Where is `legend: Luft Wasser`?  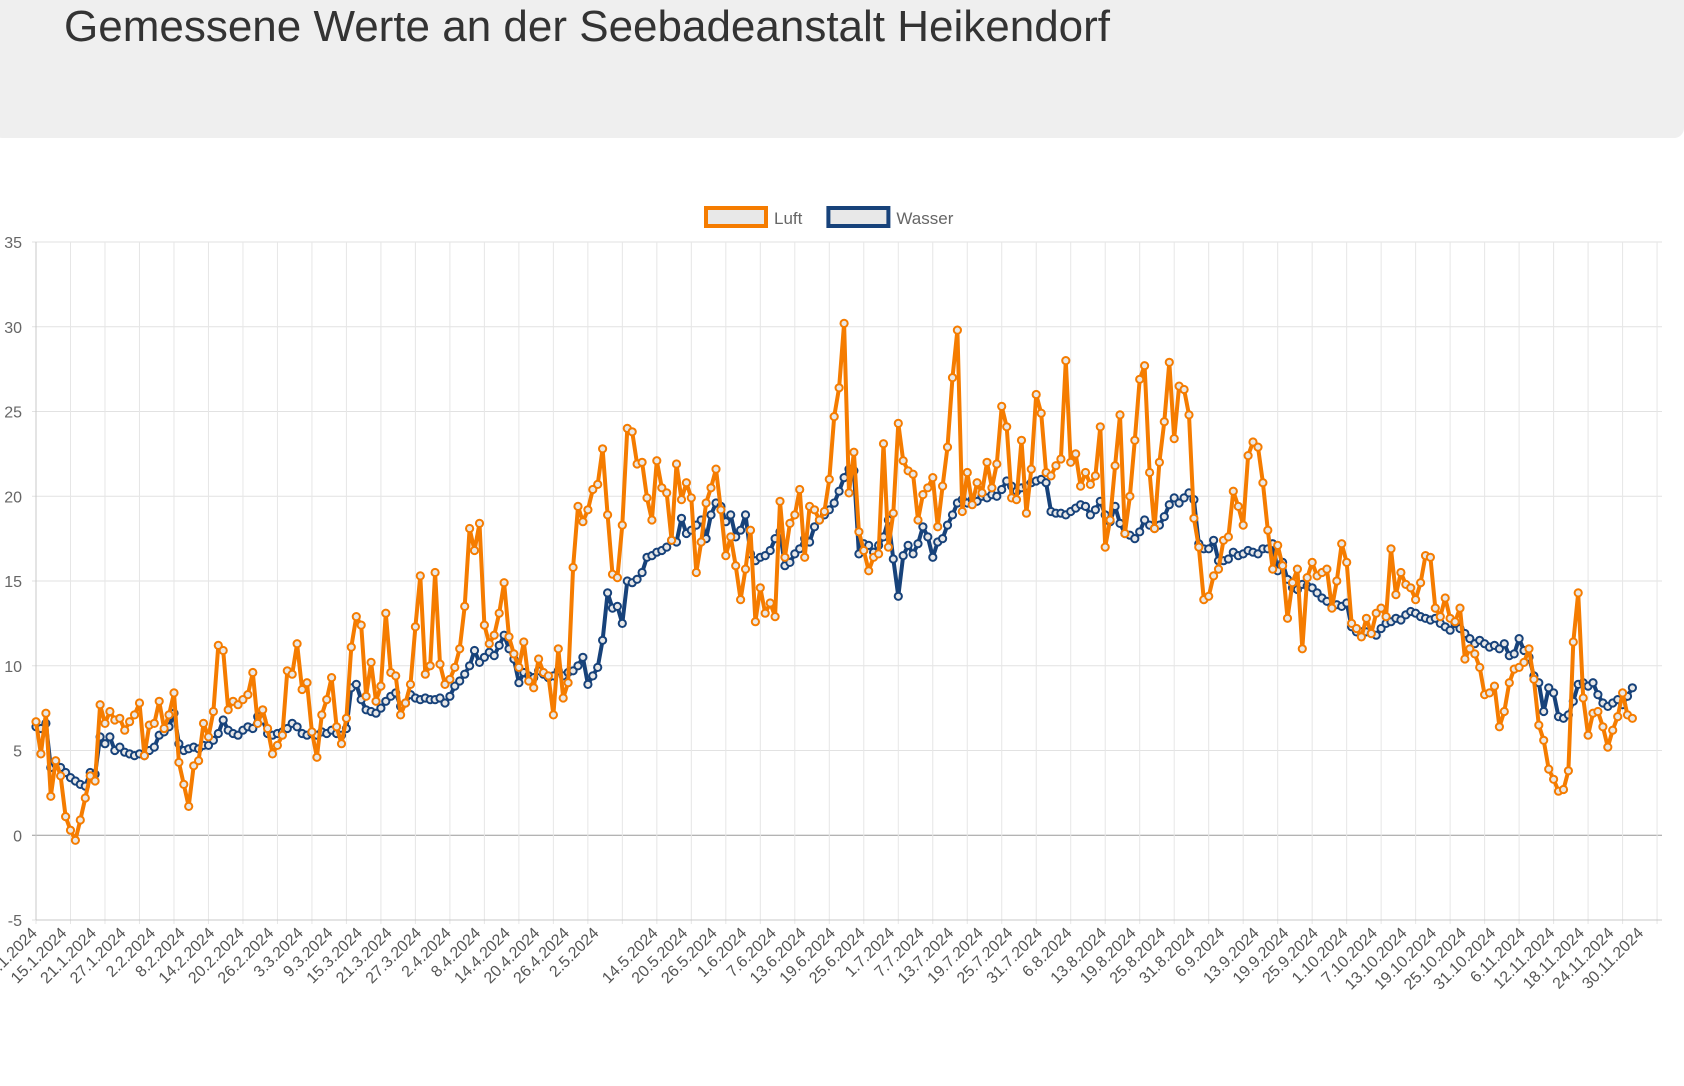 legend: Luft Wasser is located at coordinates (829, 217).